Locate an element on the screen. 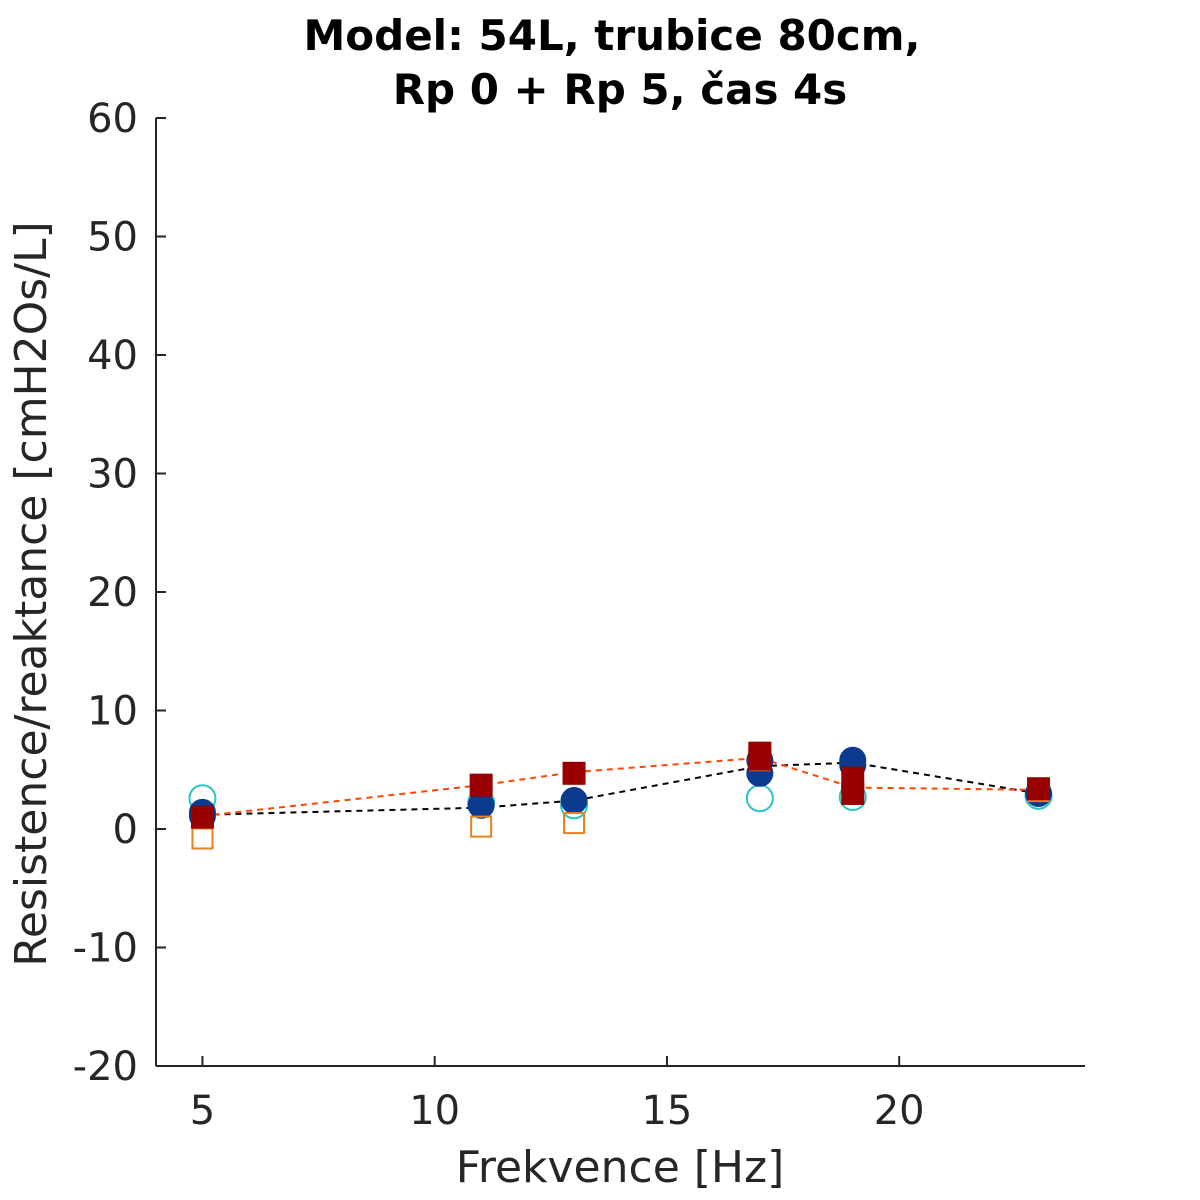  chart-title-line-2: Rp 0 + Rp 5, čas 4s is located at coordinates (620, 89).